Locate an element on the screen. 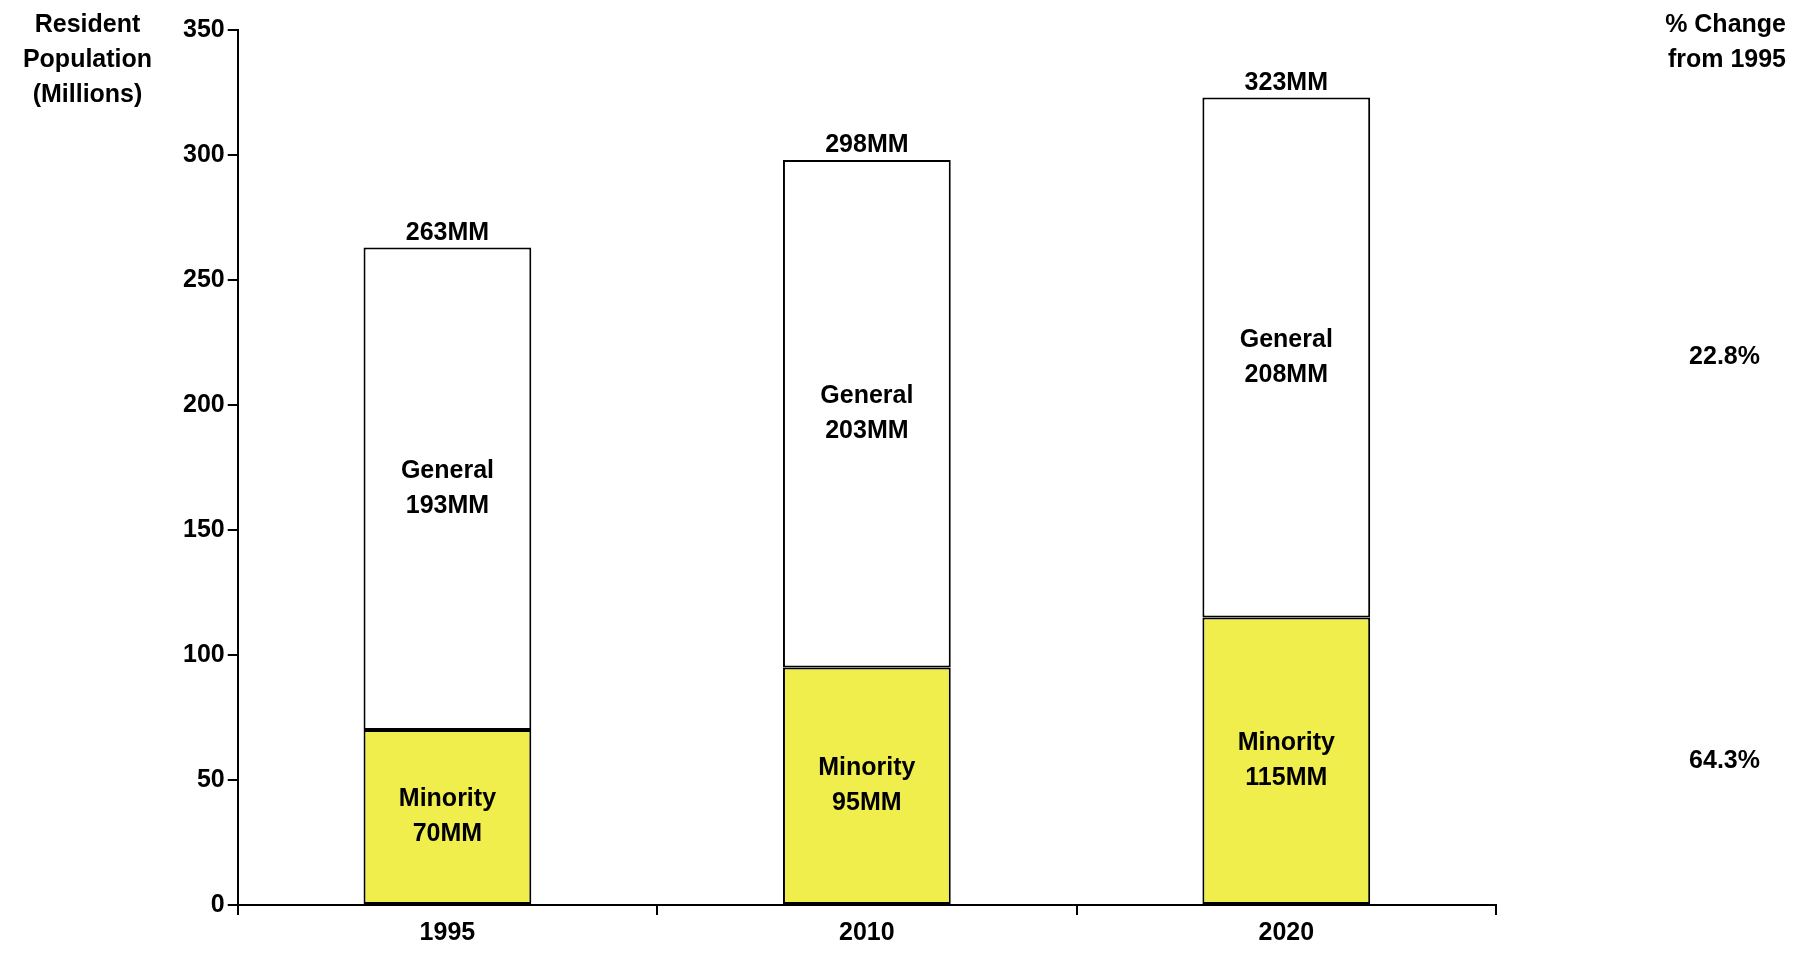 The image size is (1796, 961). data-label: 70MM is located at coordinates (447, 832).